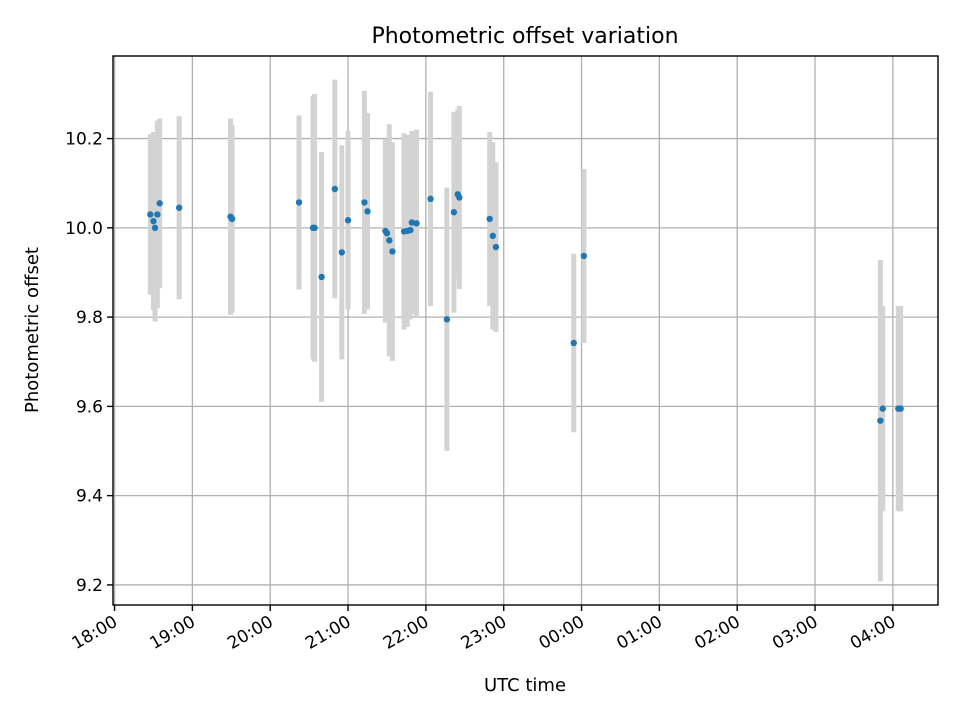 The width and height of the screenshot is (960, 720). Describe the element at coordinates (89, 497) in the screenshot. I see `y-tick-label: 9.4` at that location.